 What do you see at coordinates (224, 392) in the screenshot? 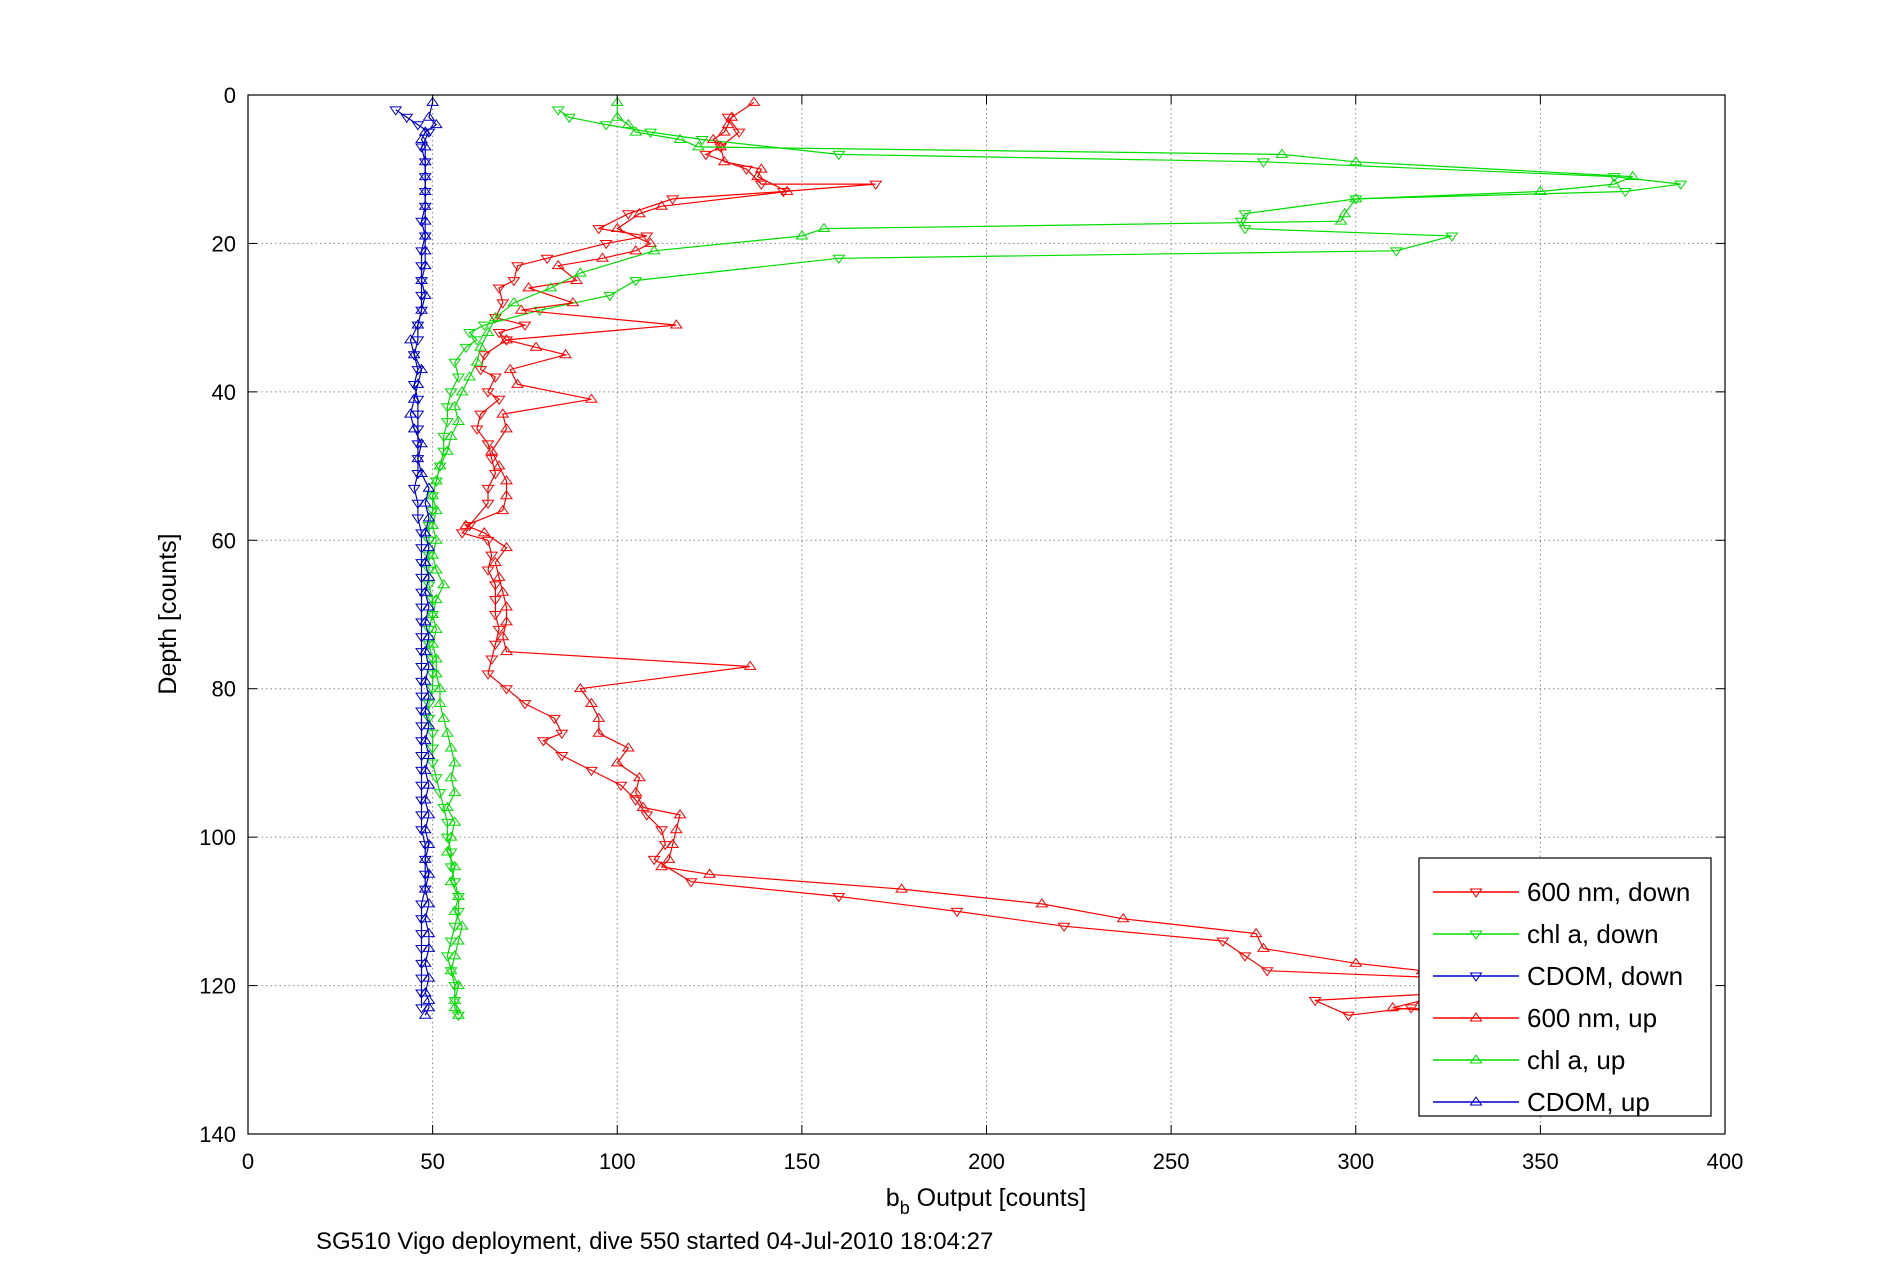
I see `y-tick-label: 40` at bounding box center [224, 392].